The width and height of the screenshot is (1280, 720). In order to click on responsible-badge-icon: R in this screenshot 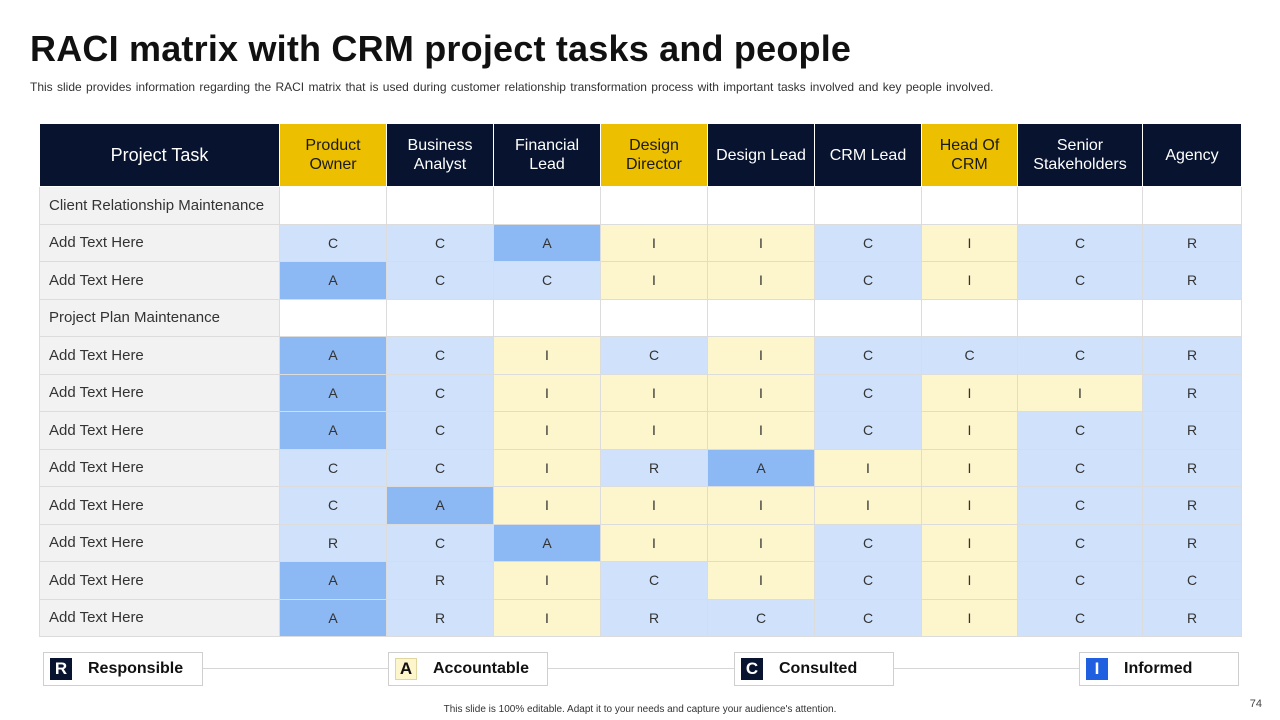, I will do `click(61, 669)`.